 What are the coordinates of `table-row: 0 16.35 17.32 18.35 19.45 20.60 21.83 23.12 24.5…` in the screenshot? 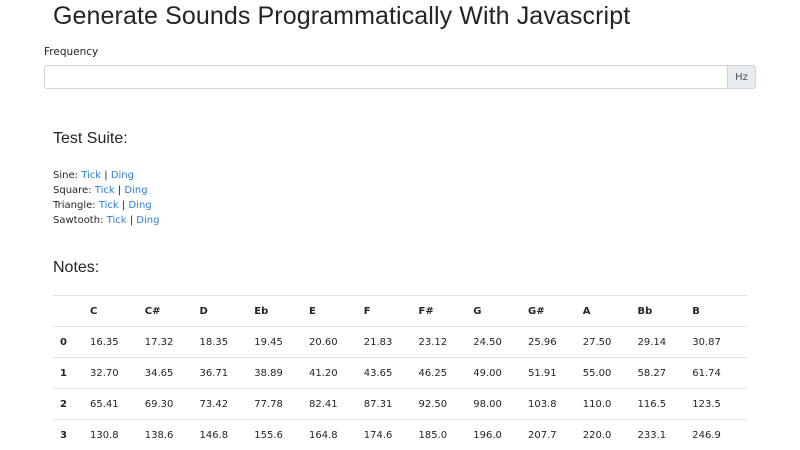 It's located at (400, 342).